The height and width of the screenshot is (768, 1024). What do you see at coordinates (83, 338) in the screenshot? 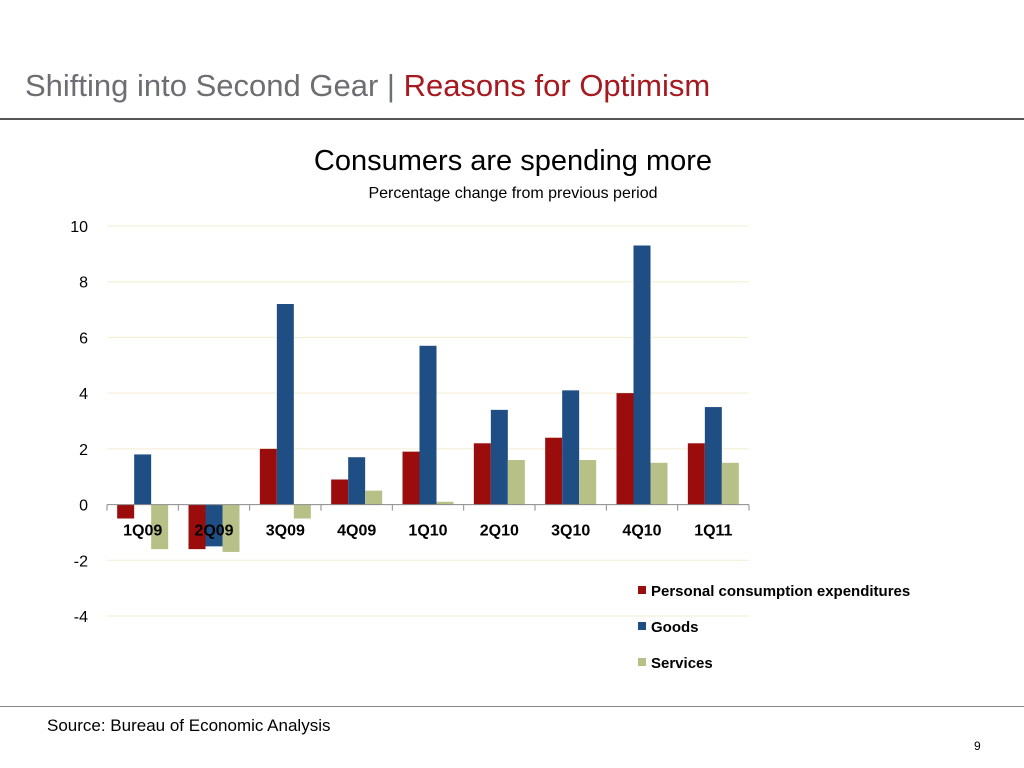
I see `y-tick-label: 6` at bounding box center [83, 338].